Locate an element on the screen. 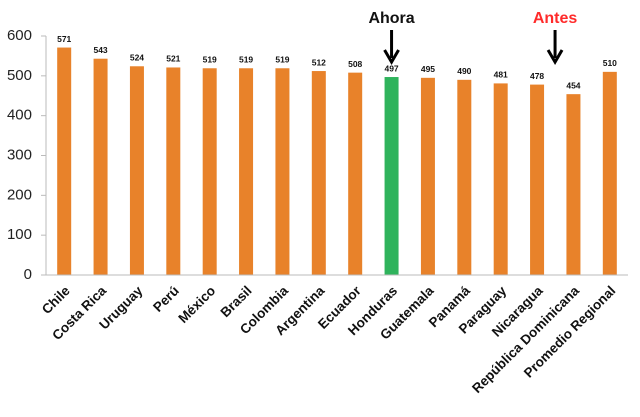 The height and width of the screenshot is (417, 640). value-label: 481 is located at coordinates (501, 75).